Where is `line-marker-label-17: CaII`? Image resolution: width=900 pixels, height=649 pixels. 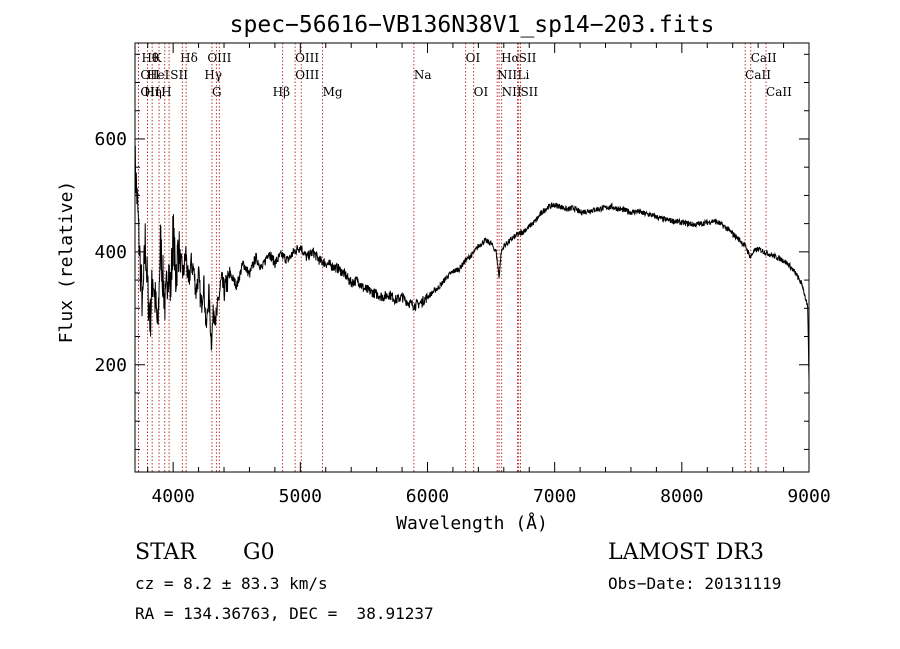
line-marker-label-17: CaII is located at coordinates (758, 75).